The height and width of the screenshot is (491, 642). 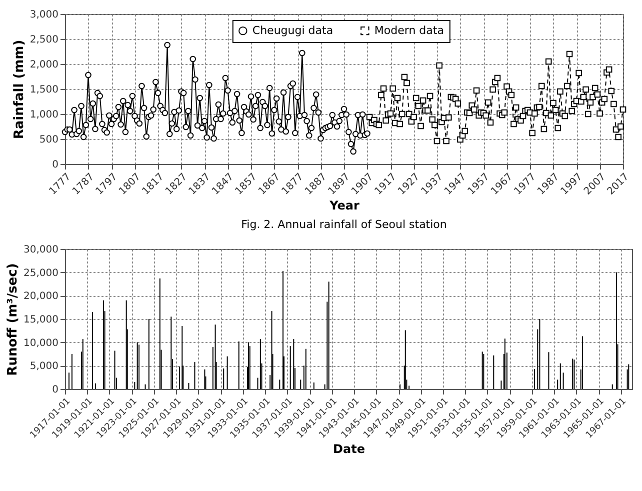 What do you see at coordinates (48, 140) in the screenshot?
I see `y-tick-label: 500` at bounding box center [48, 140].